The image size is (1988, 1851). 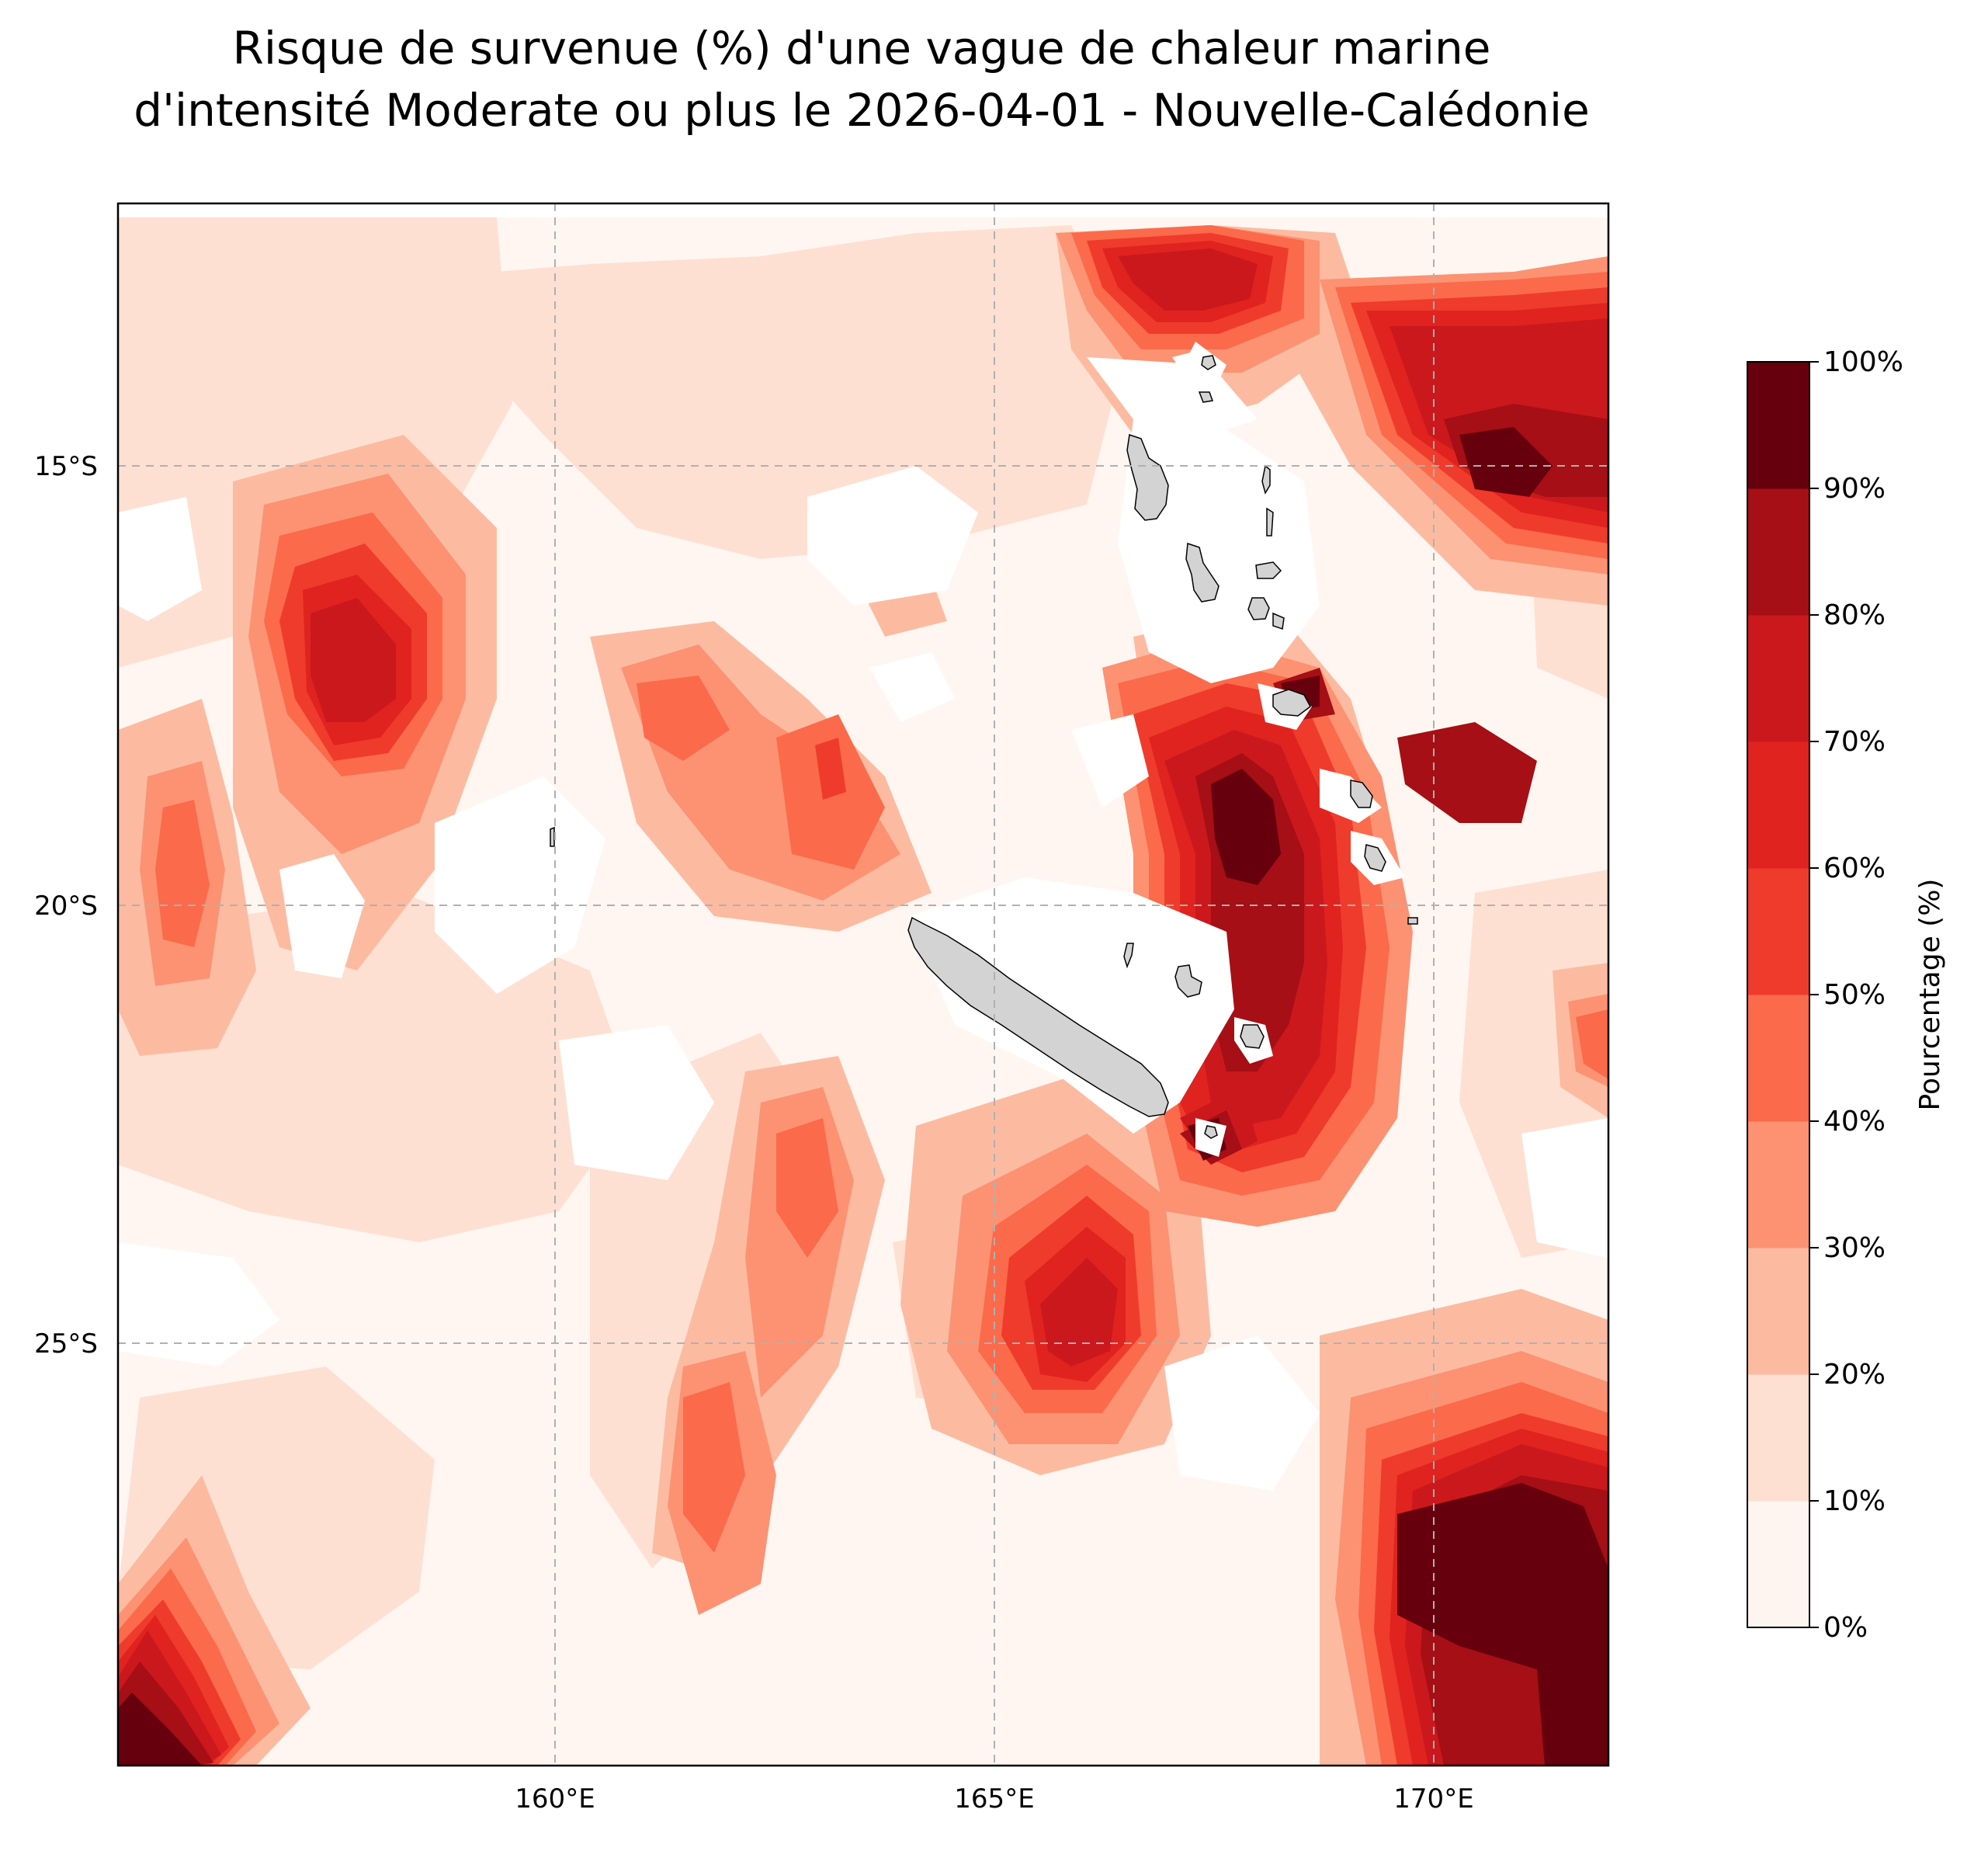 What do you see at coordinates (66, 1344) in the screenshot?
I see `y-tick-25S: 25°S` at bounding box center [66, 1344].